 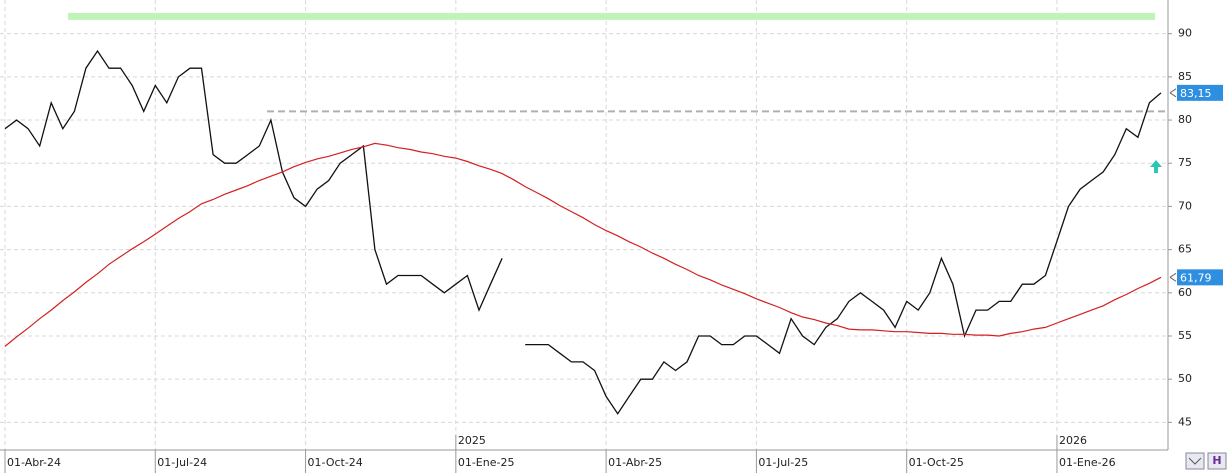 What do you see at coordinates (635, 462) in the screenshot?
I see `x-tick-label: 01-Abr-25` at bounding box center [635, 462].